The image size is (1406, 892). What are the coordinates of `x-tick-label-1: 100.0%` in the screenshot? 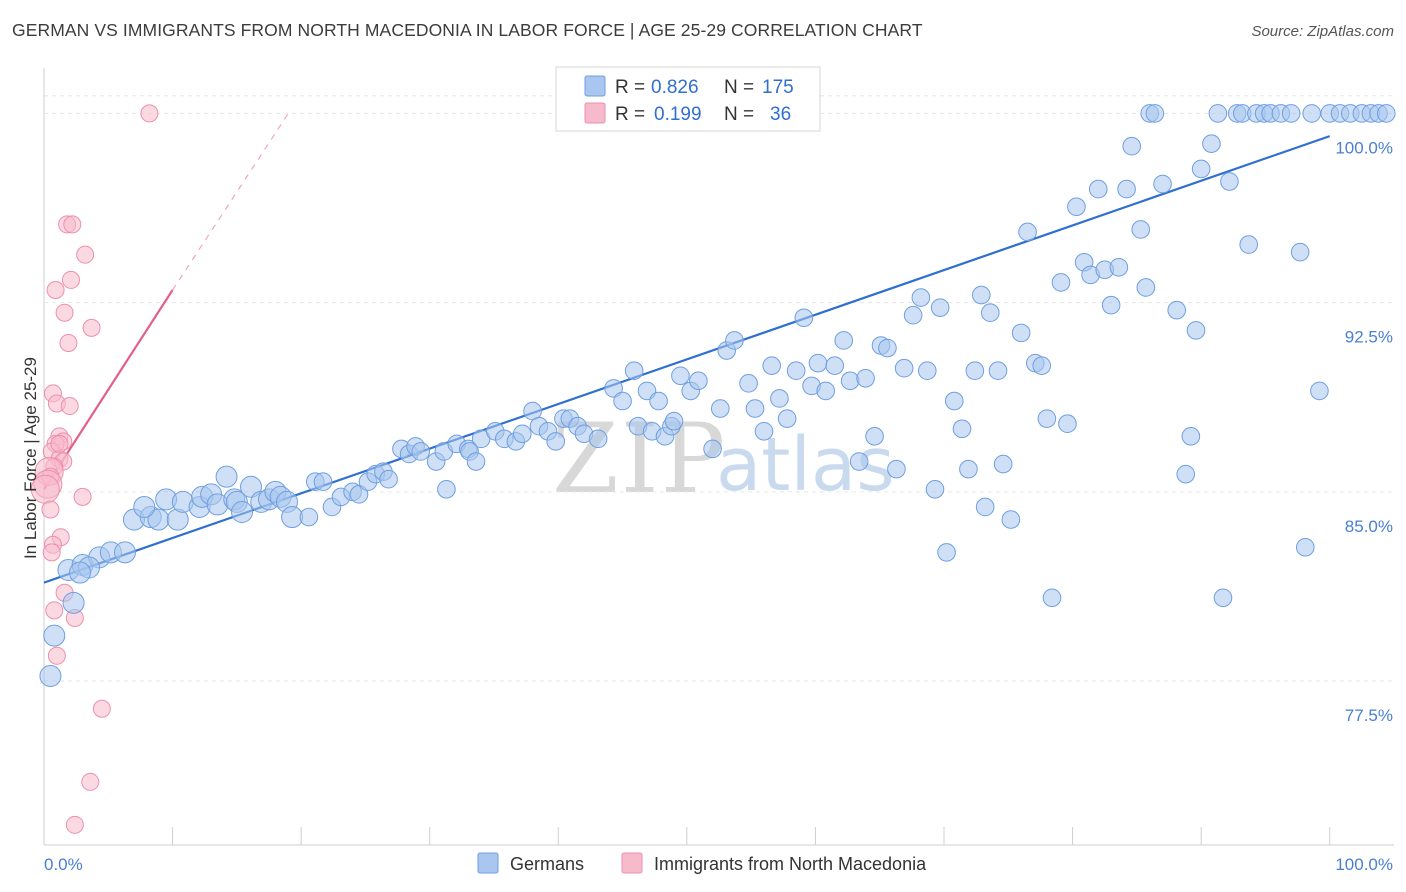 It's located at (1364, 864).